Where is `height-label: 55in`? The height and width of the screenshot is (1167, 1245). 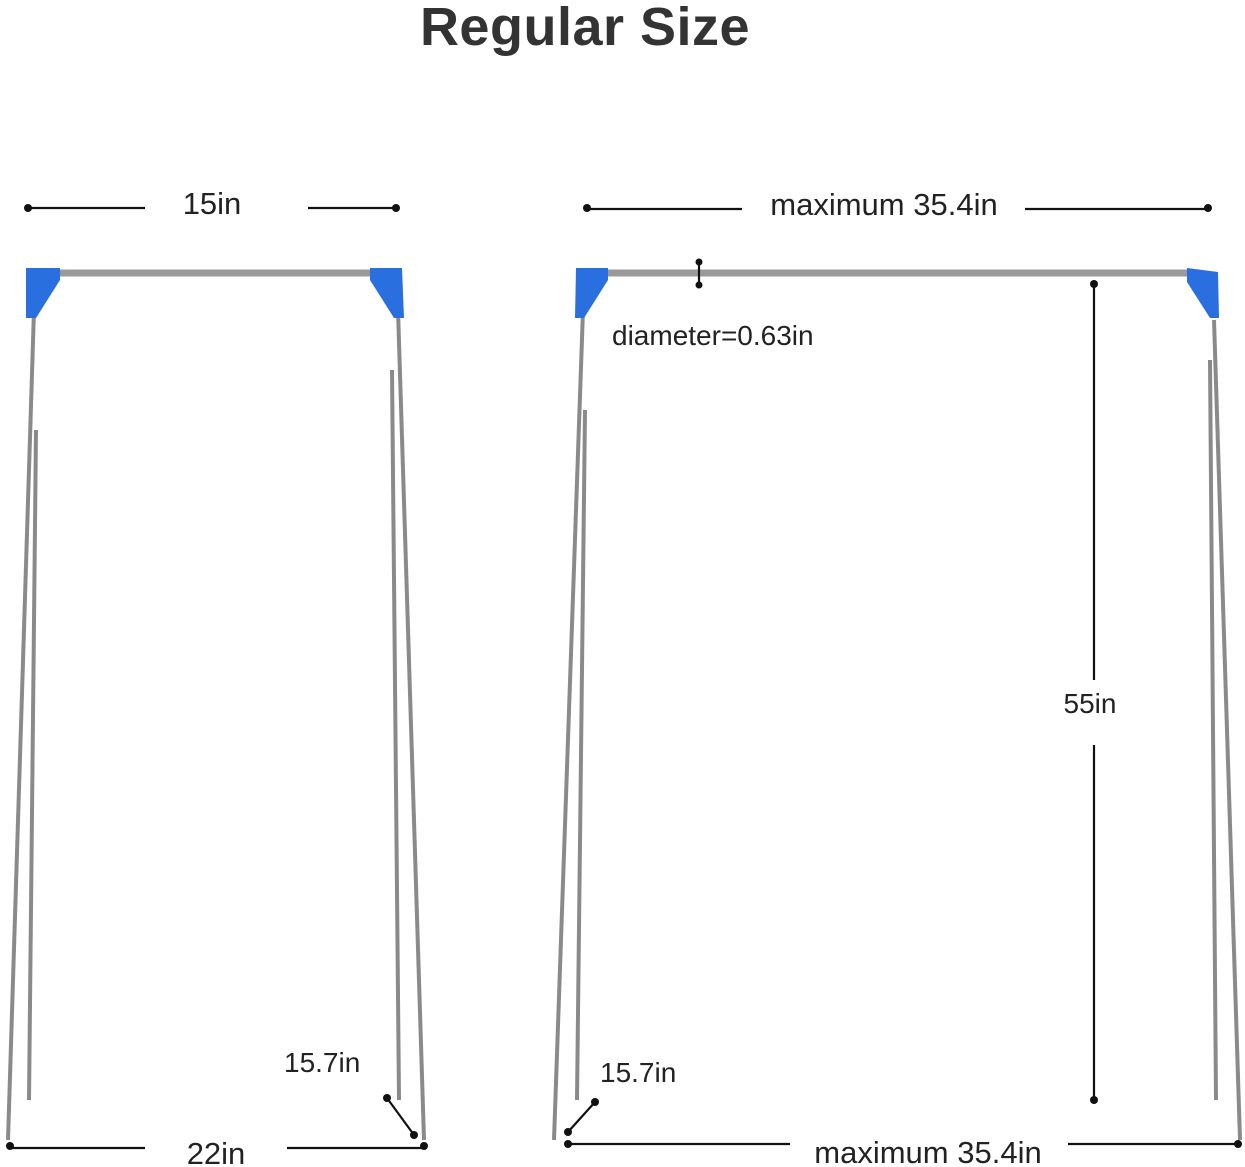
height-label: 55in is located at coordinates (1090, 703).